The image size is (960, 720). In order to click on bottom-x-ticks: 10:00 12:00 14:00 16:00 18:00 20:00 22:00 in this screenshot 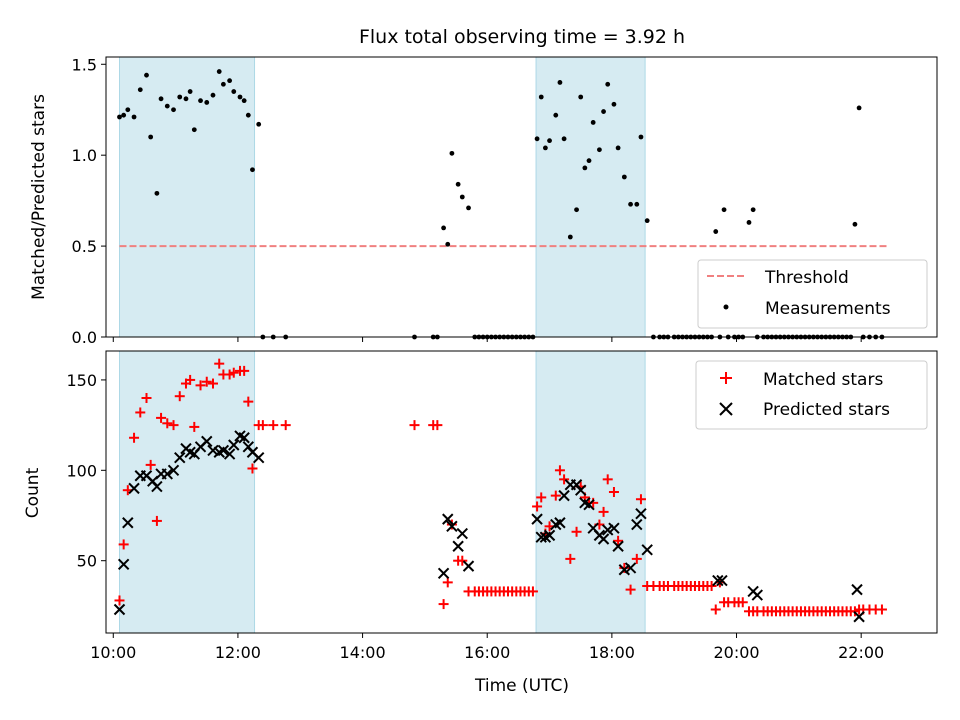, I will do `click(487, 647)`.